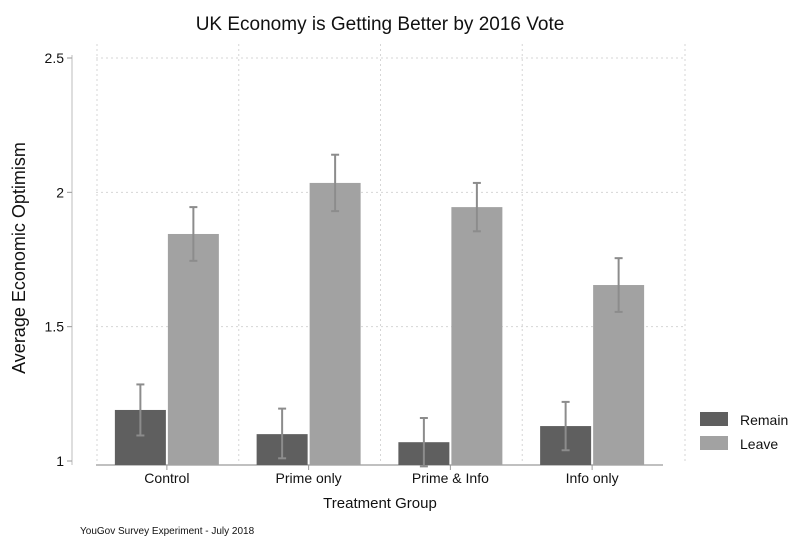 Image resolution: width=796 pixels, height=537 pixels. Describe the element at coordinates (381, 475) in the screenshot. I see `x-ticks: Control Prime only Prime & Info Info only` at that location.